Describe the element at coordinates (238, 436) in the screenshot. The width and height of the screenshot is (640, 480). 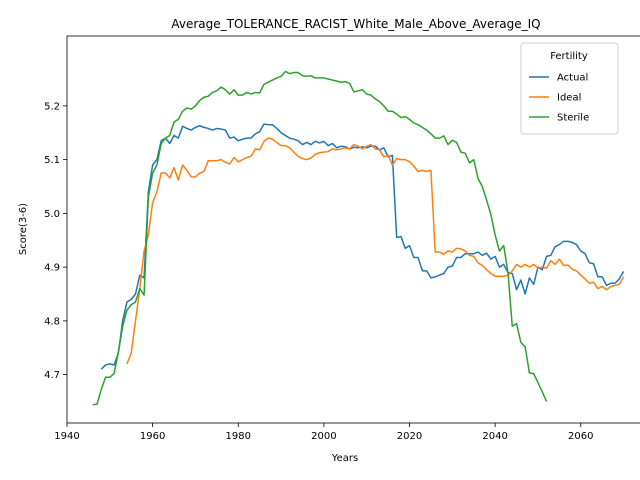
I see `x-tick-label: 1980` at that location.